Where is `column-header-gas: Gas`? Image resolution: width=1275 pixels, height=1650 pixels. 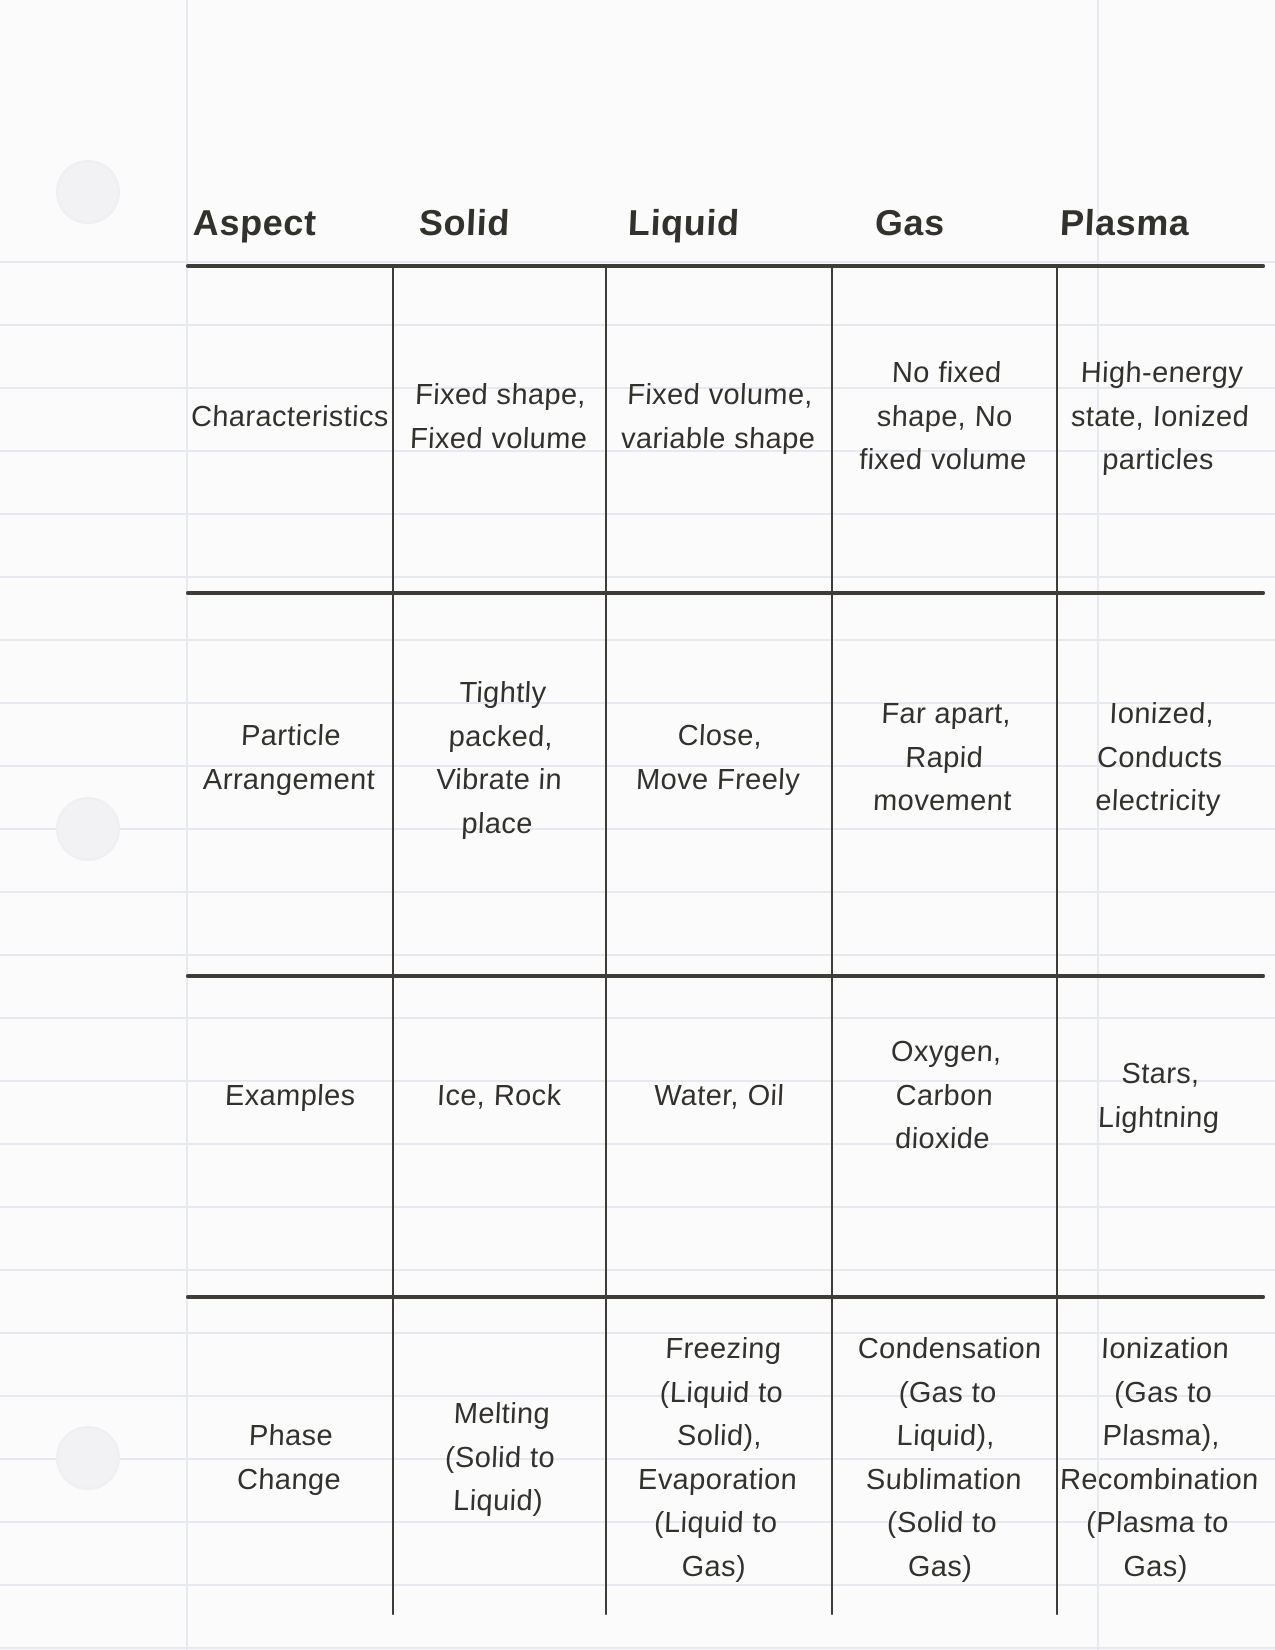
column-header-gas: Gas is located at coordinates (944, 213).